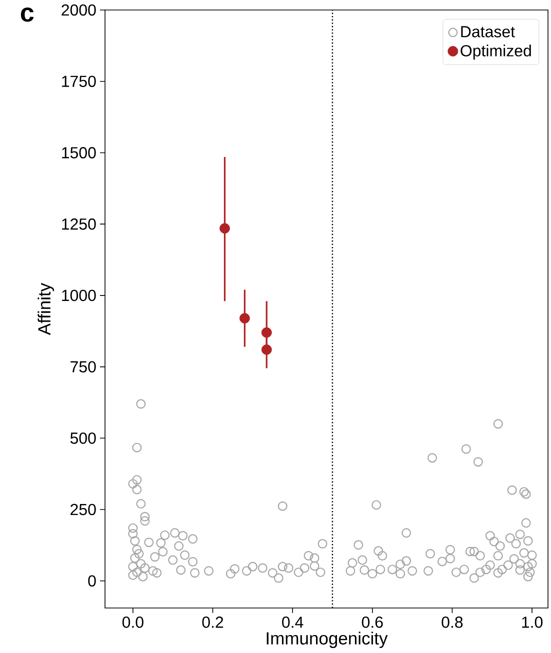  What do you see at coordinates (79, 82) in the screenshot?
I see `y-tick-label: 1750` at bounding box center [79, 82].